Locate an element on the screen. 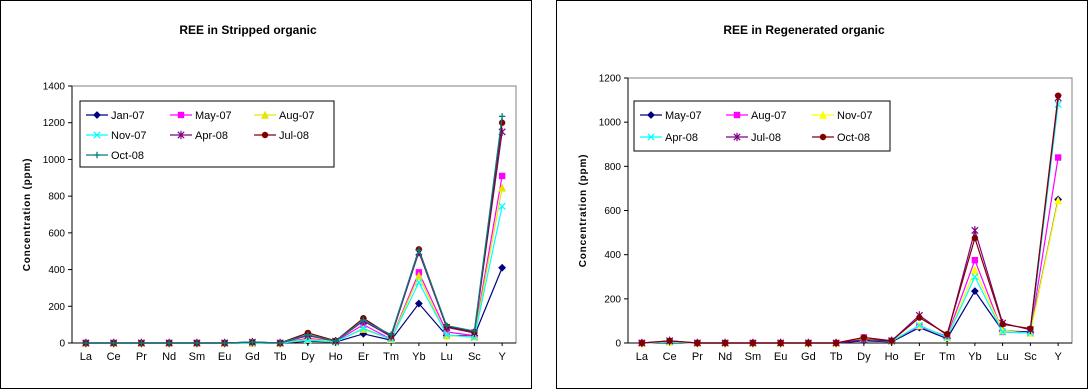 This screenshot has height=389, width=1088. legend-item-aug-07: Aug-07 is located at coordinates (756, 116).